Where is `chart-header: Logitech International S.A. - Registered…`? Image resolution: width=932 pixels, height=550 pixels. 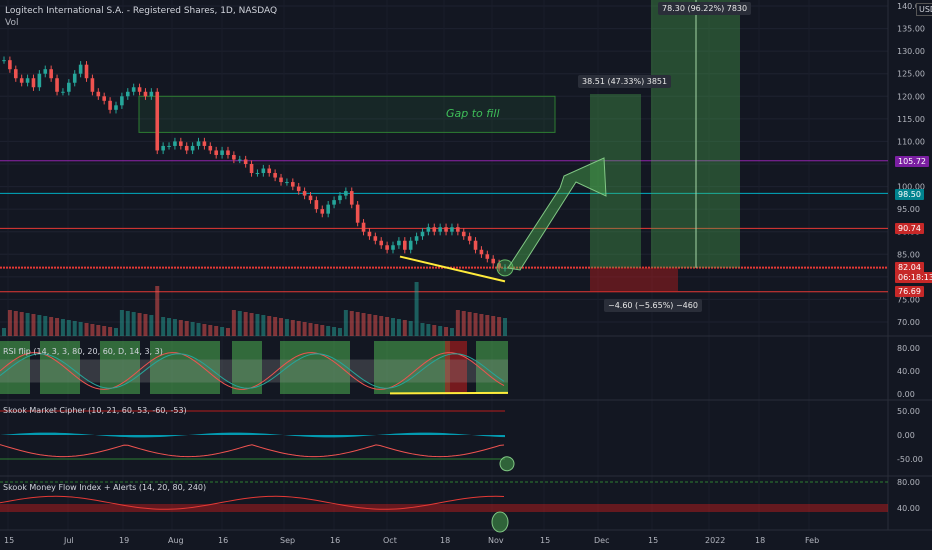 chart-header: Logitech International S.A. - Registered… is located at coordinates (141, 17).